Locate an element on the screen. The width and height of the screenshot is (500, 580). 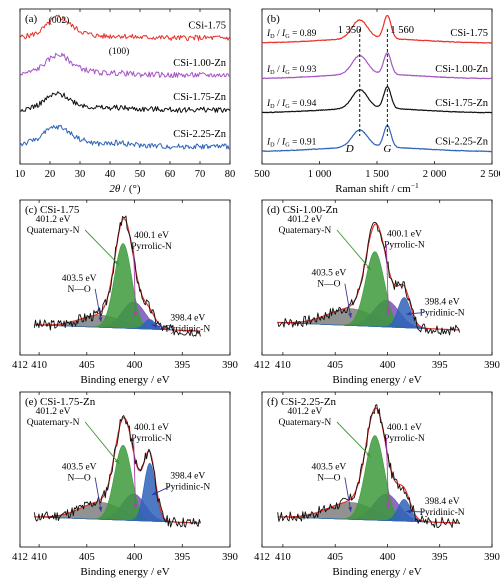
ratio-label: ID / IG = 0.93 is located at coordinates (291, 70).